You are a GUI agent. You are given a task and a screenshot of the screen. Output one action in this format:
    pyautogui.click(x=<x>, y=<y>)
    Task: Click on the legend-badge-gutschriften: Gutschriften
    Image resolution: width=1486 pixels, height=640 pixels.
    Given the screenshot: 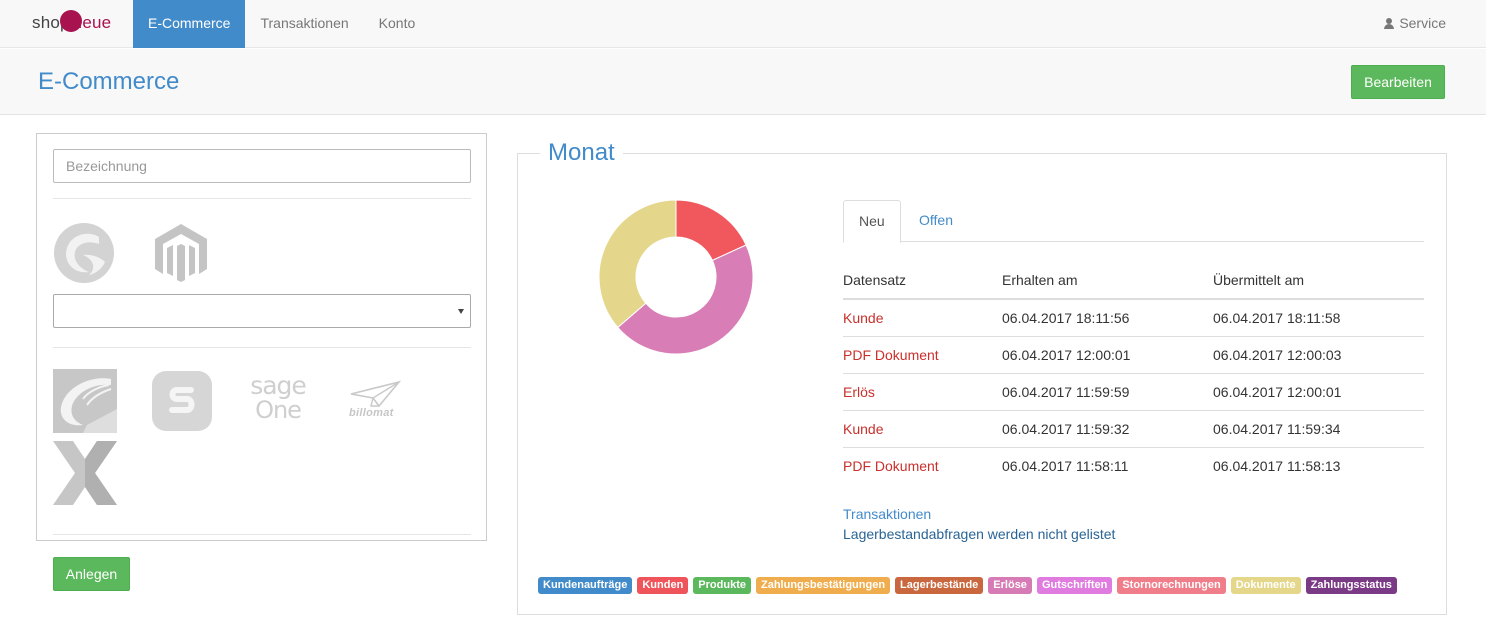 What is the action you would take?
    pyautogui.click(x=1074, y=585)
    